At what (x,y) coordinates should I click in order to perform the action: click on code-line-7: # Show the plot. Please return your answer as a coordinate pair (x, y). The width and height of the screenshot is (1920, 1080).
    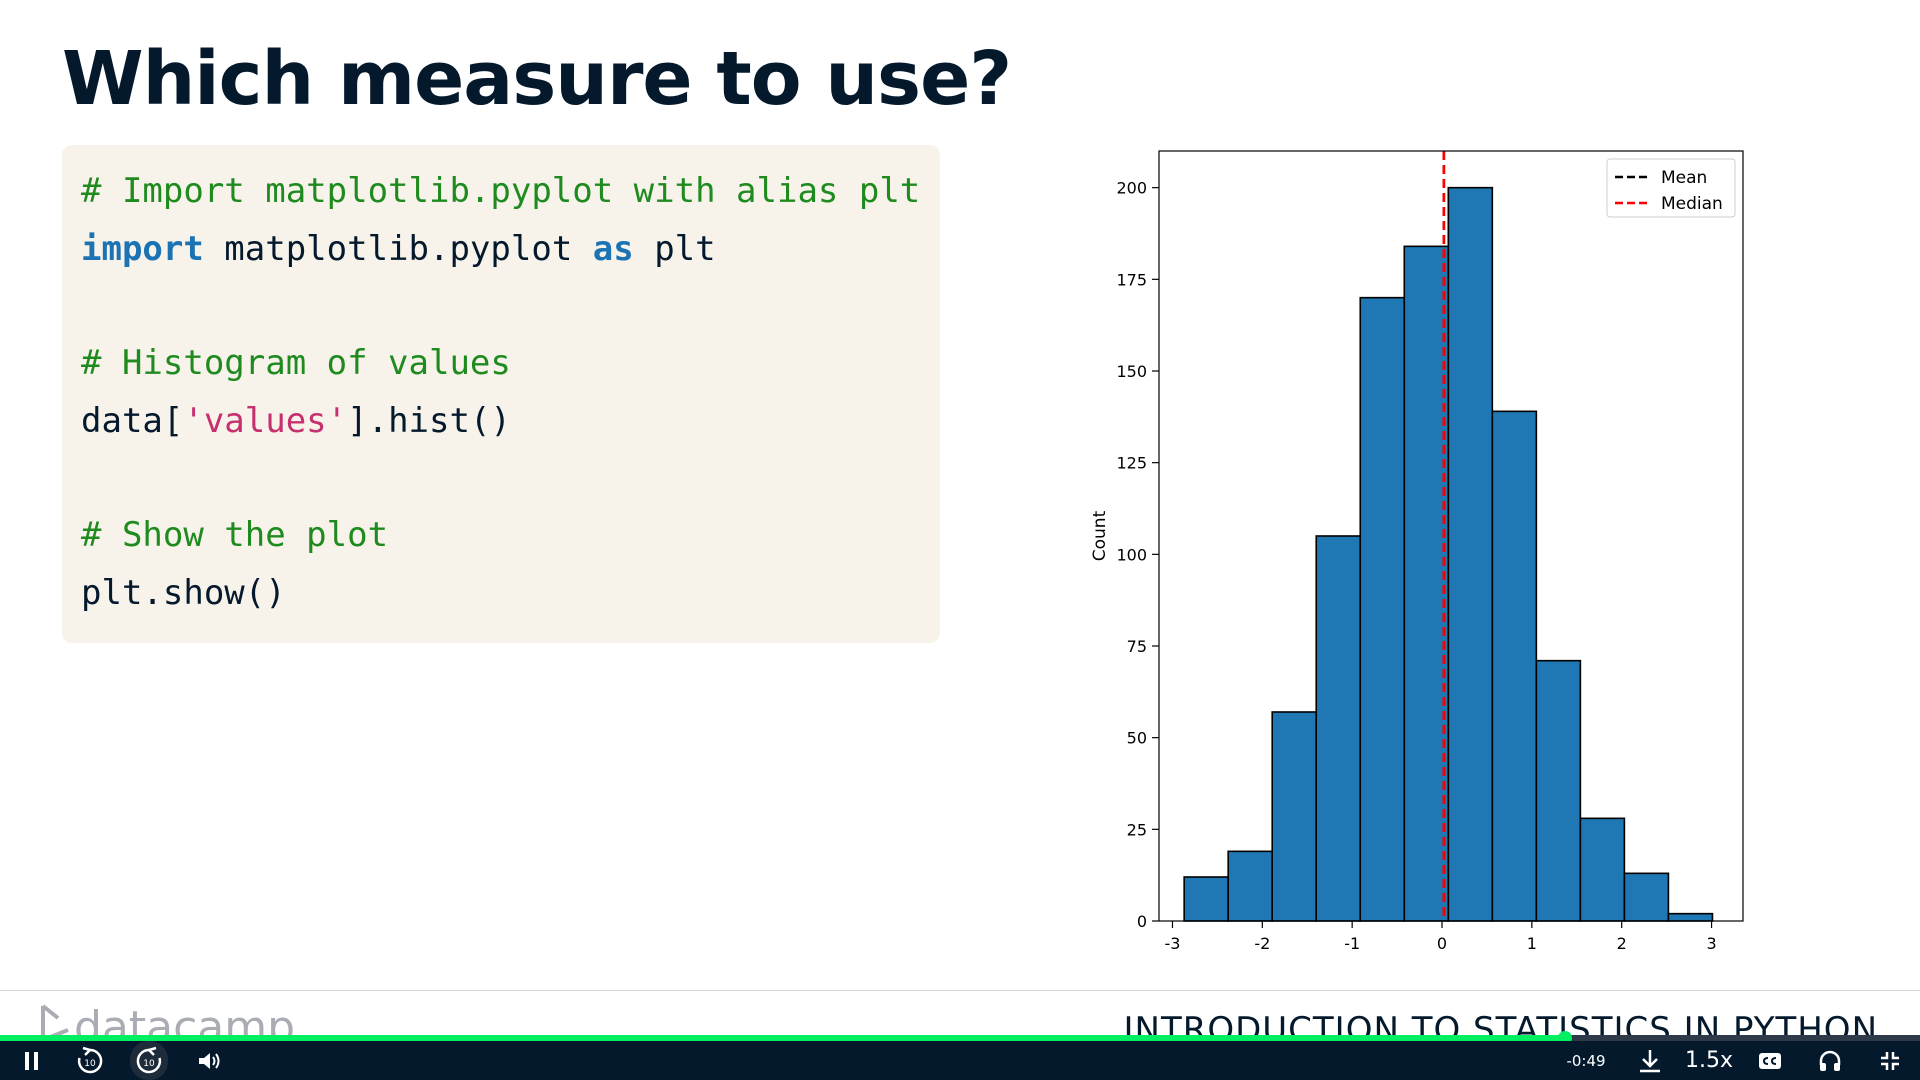
    Looking at the image, I should click on (234, 535).